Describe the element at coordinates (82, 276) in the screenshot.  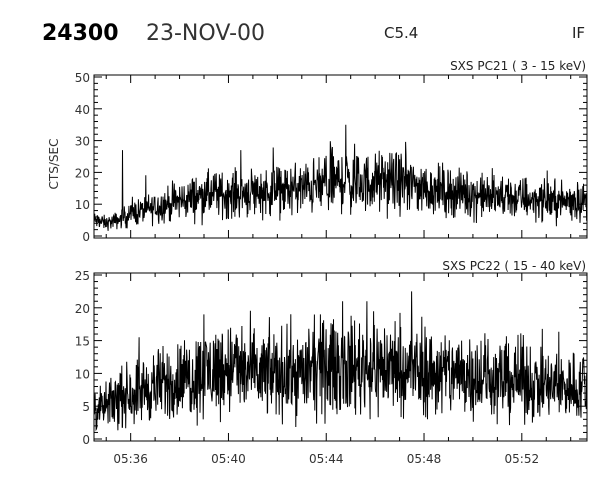
I see `y-tick-label: 25` at that location.